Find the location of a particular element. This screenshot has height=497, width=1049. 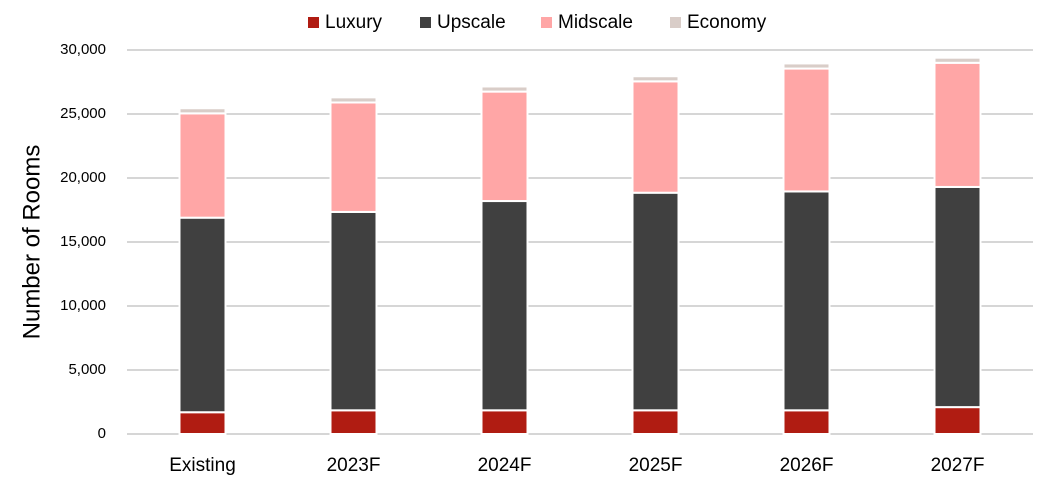

x-tick-label: 2025F is located at coordinates (656, 465).